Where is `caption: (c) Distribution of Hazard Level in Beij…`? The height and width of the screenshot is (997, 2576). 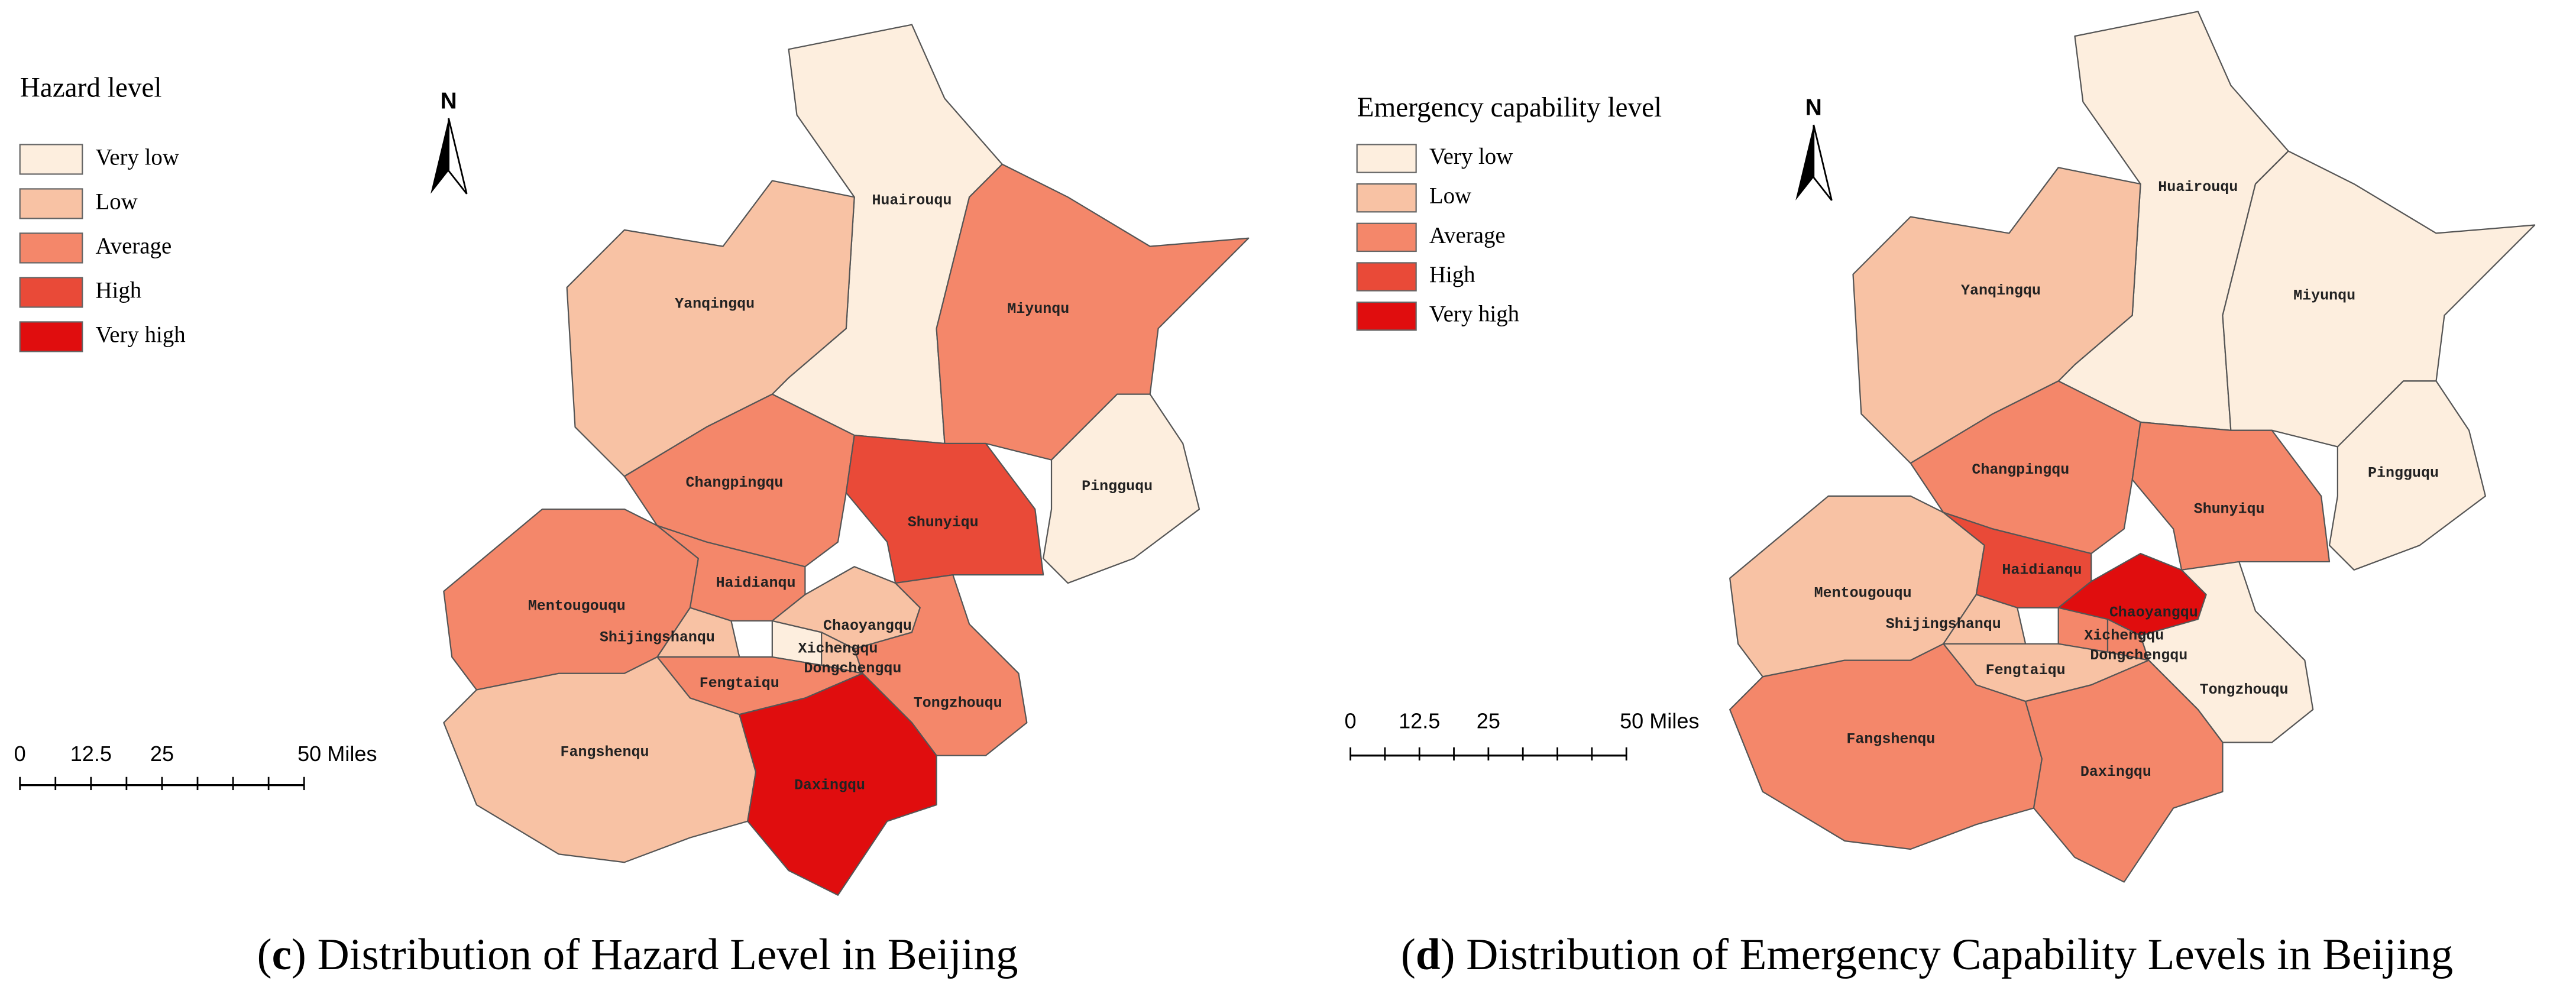 caption: (c) Distribution of Hazard Level in Beij… is located at coordinates (638, 954).